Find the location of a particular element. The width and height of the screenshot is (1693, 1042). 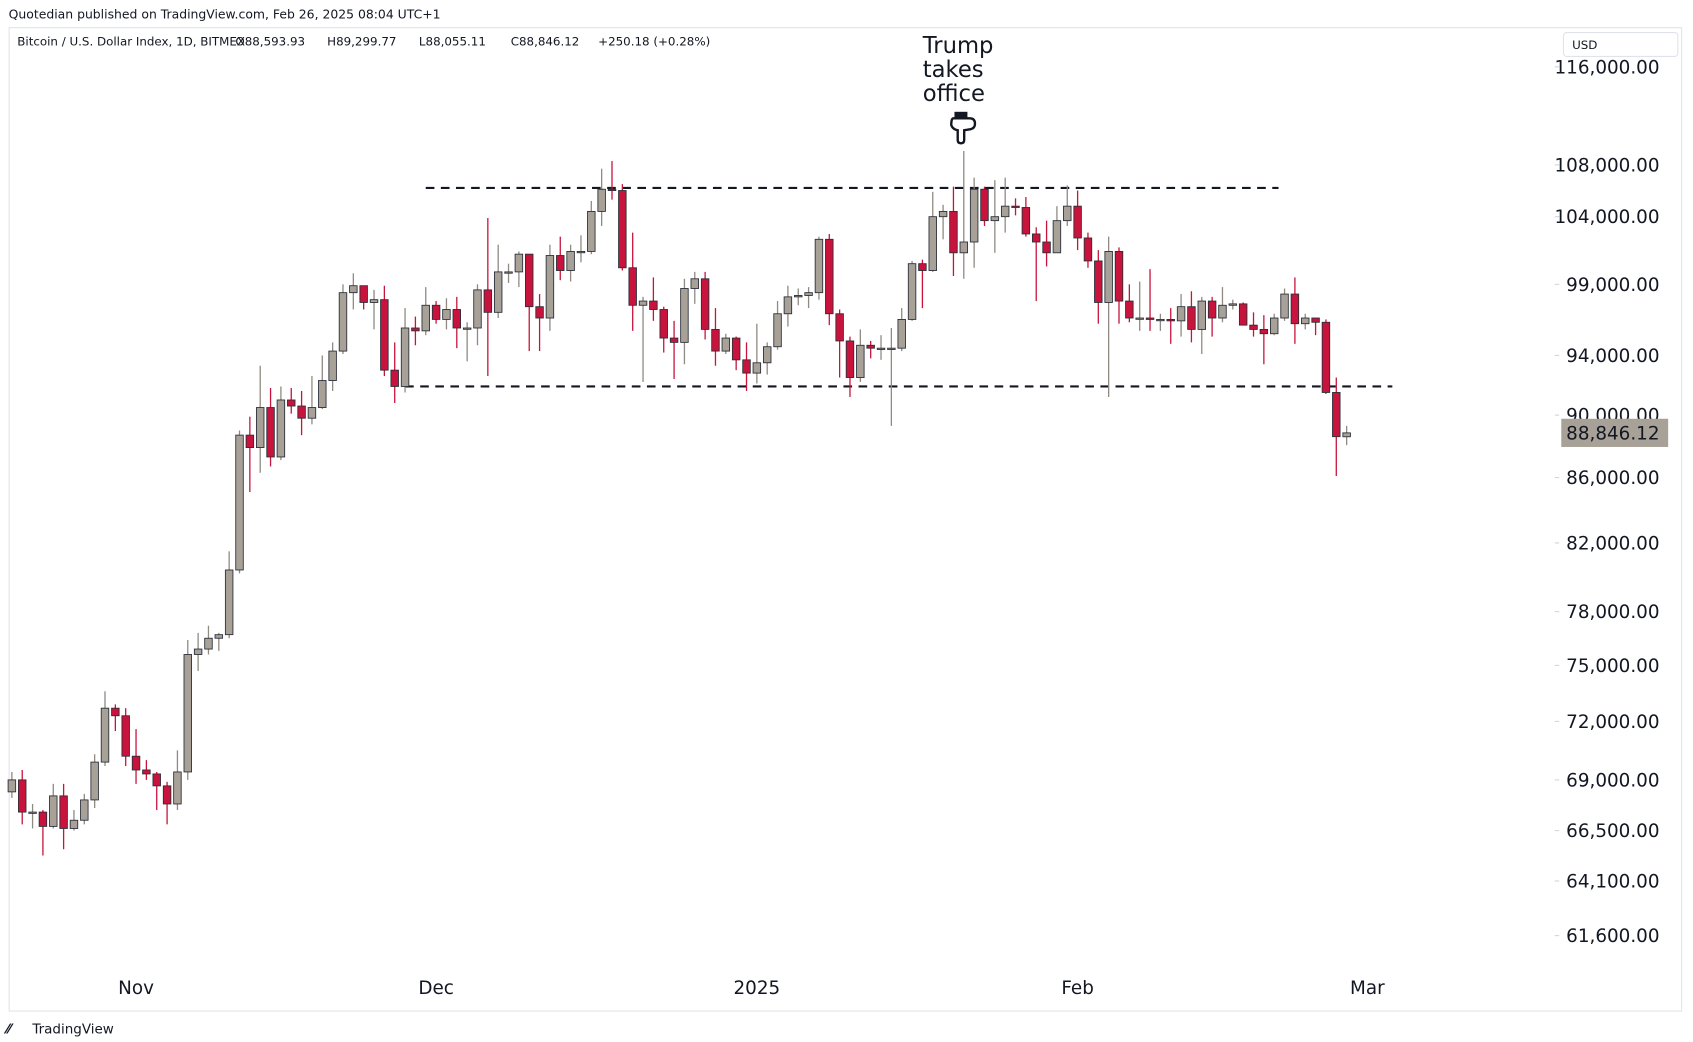

y-tick-label: 69,000.00 is located at coordinates (1612, 780).